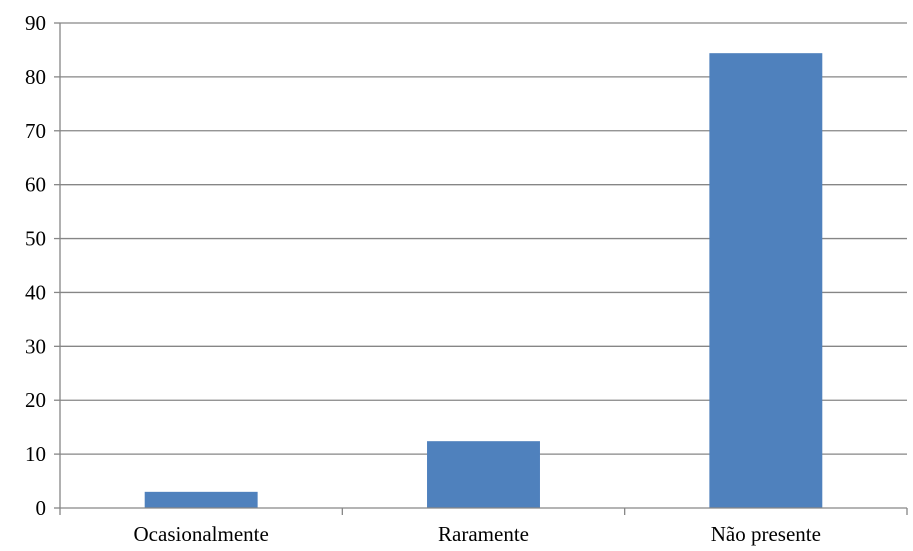  What do you see at coordinates (35, 131) in the screenshot?
I see `y-tick-label: 70` at bounding box center [35, 131].